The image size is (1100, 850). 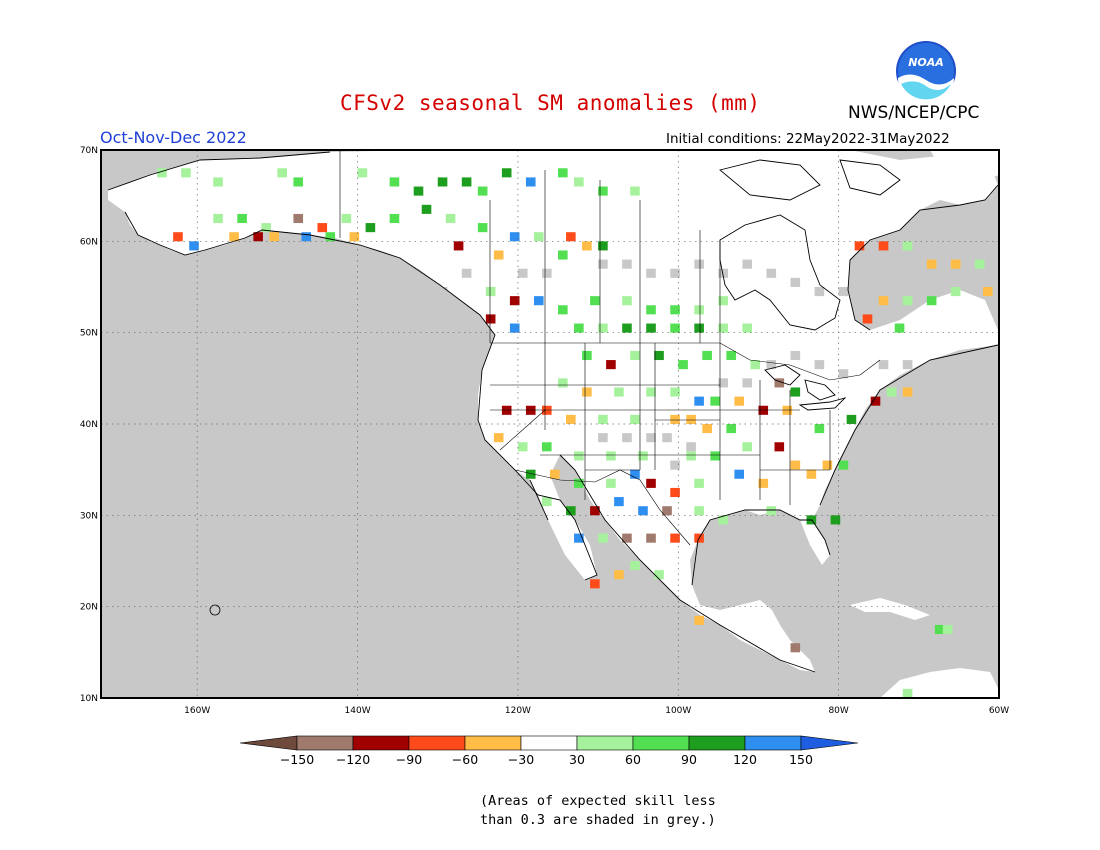 I want to click on lat-tick-label: 10N, so click(x=89, y=699).